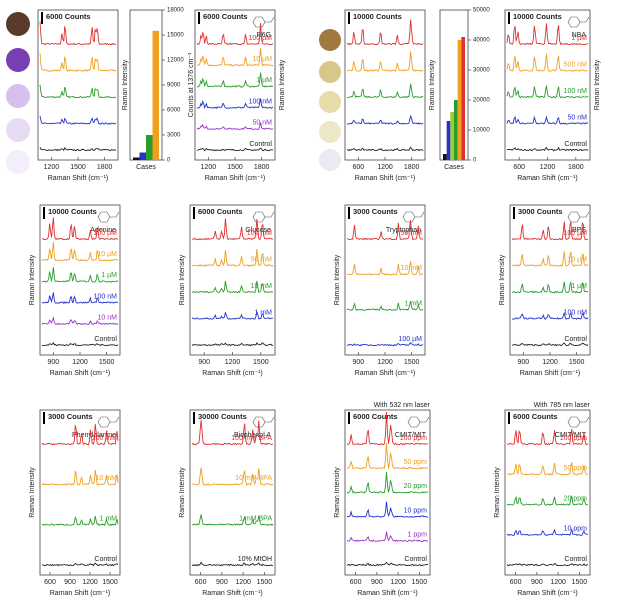  What do you see at coordinates (576, 64) in the screenshot?
I see `trace-label: 500 nM` at bounding box center [576, 64].